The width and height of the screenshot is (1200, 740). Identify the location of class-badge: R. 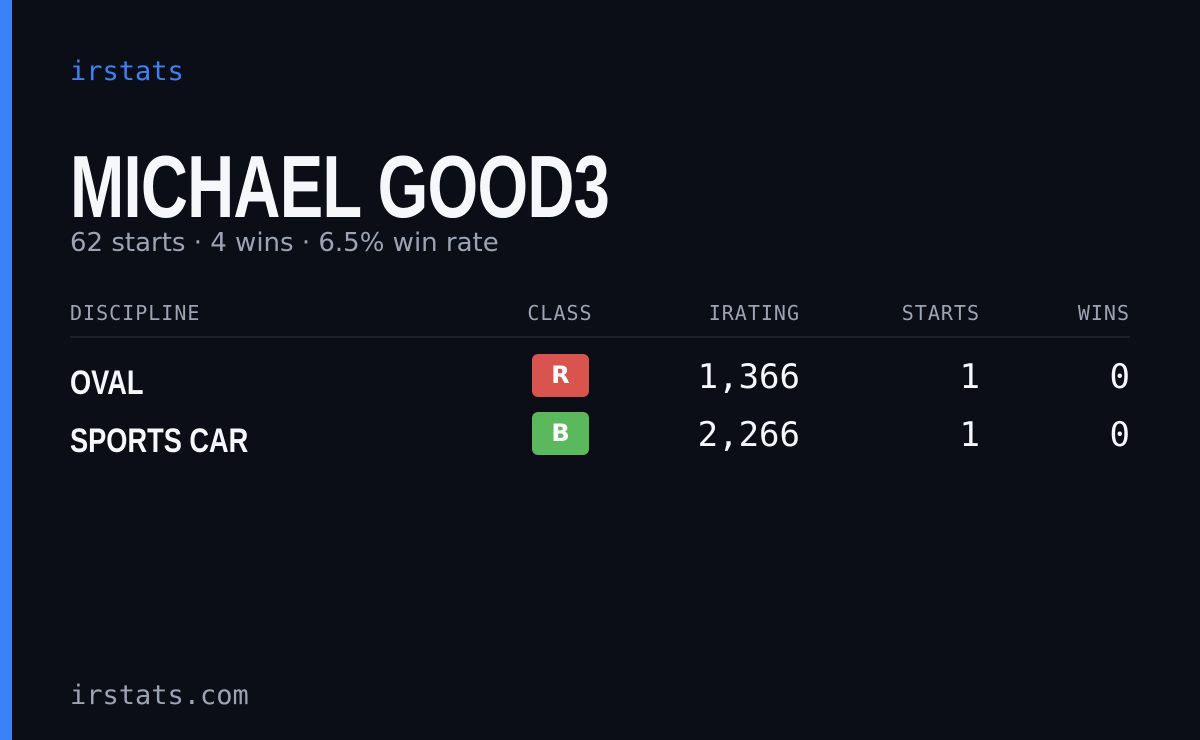
(560, 375).